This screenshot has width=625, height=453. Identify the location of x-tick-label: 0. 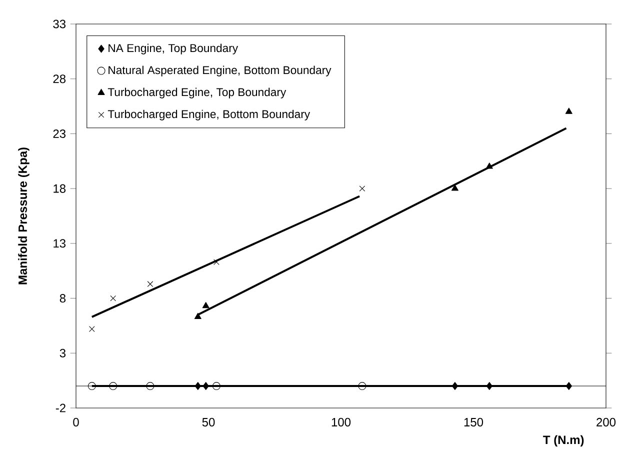
(76, 422).